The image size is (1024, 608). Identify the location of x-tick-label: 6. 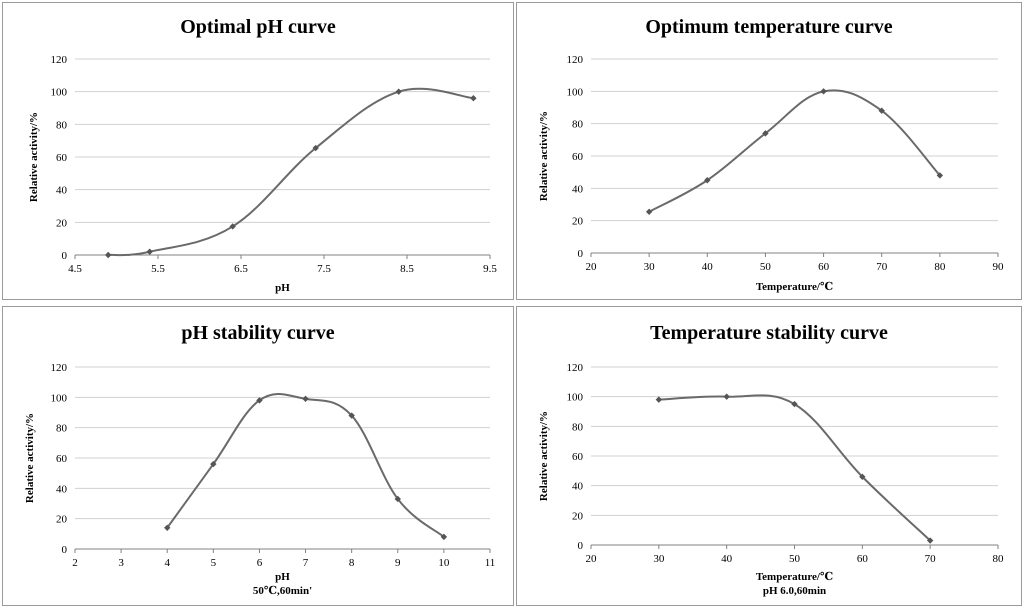
(260, 563).